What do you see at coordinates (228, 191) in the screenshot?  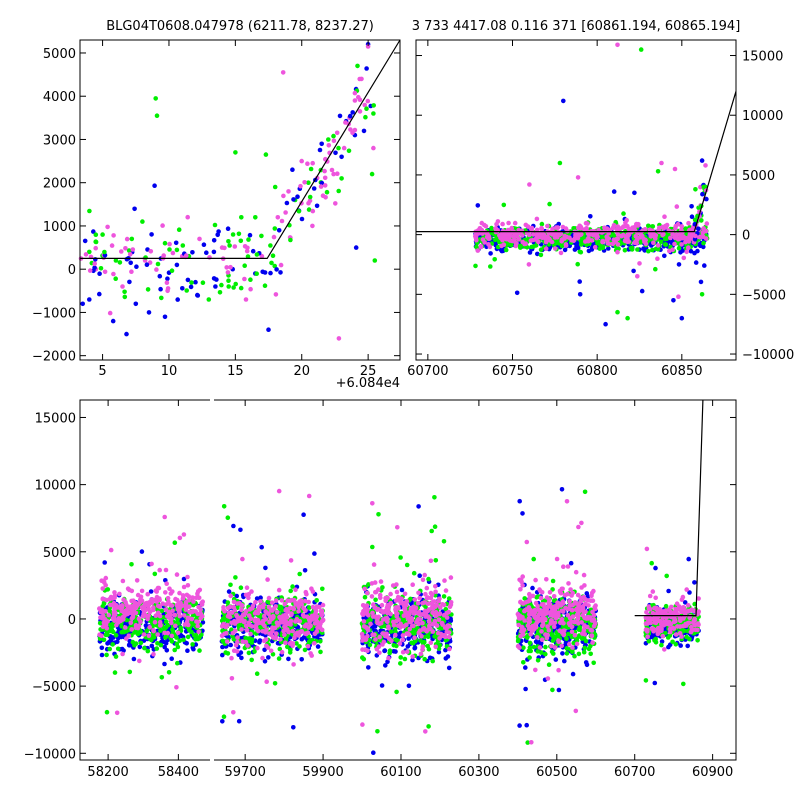 I see `top-left-points` at bounding box center [228, 191].